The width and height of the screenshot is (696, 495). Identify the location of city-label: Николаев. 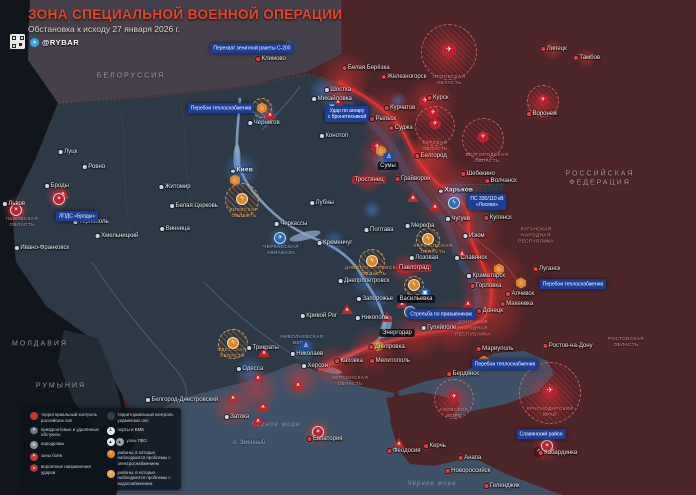
(306, 354).